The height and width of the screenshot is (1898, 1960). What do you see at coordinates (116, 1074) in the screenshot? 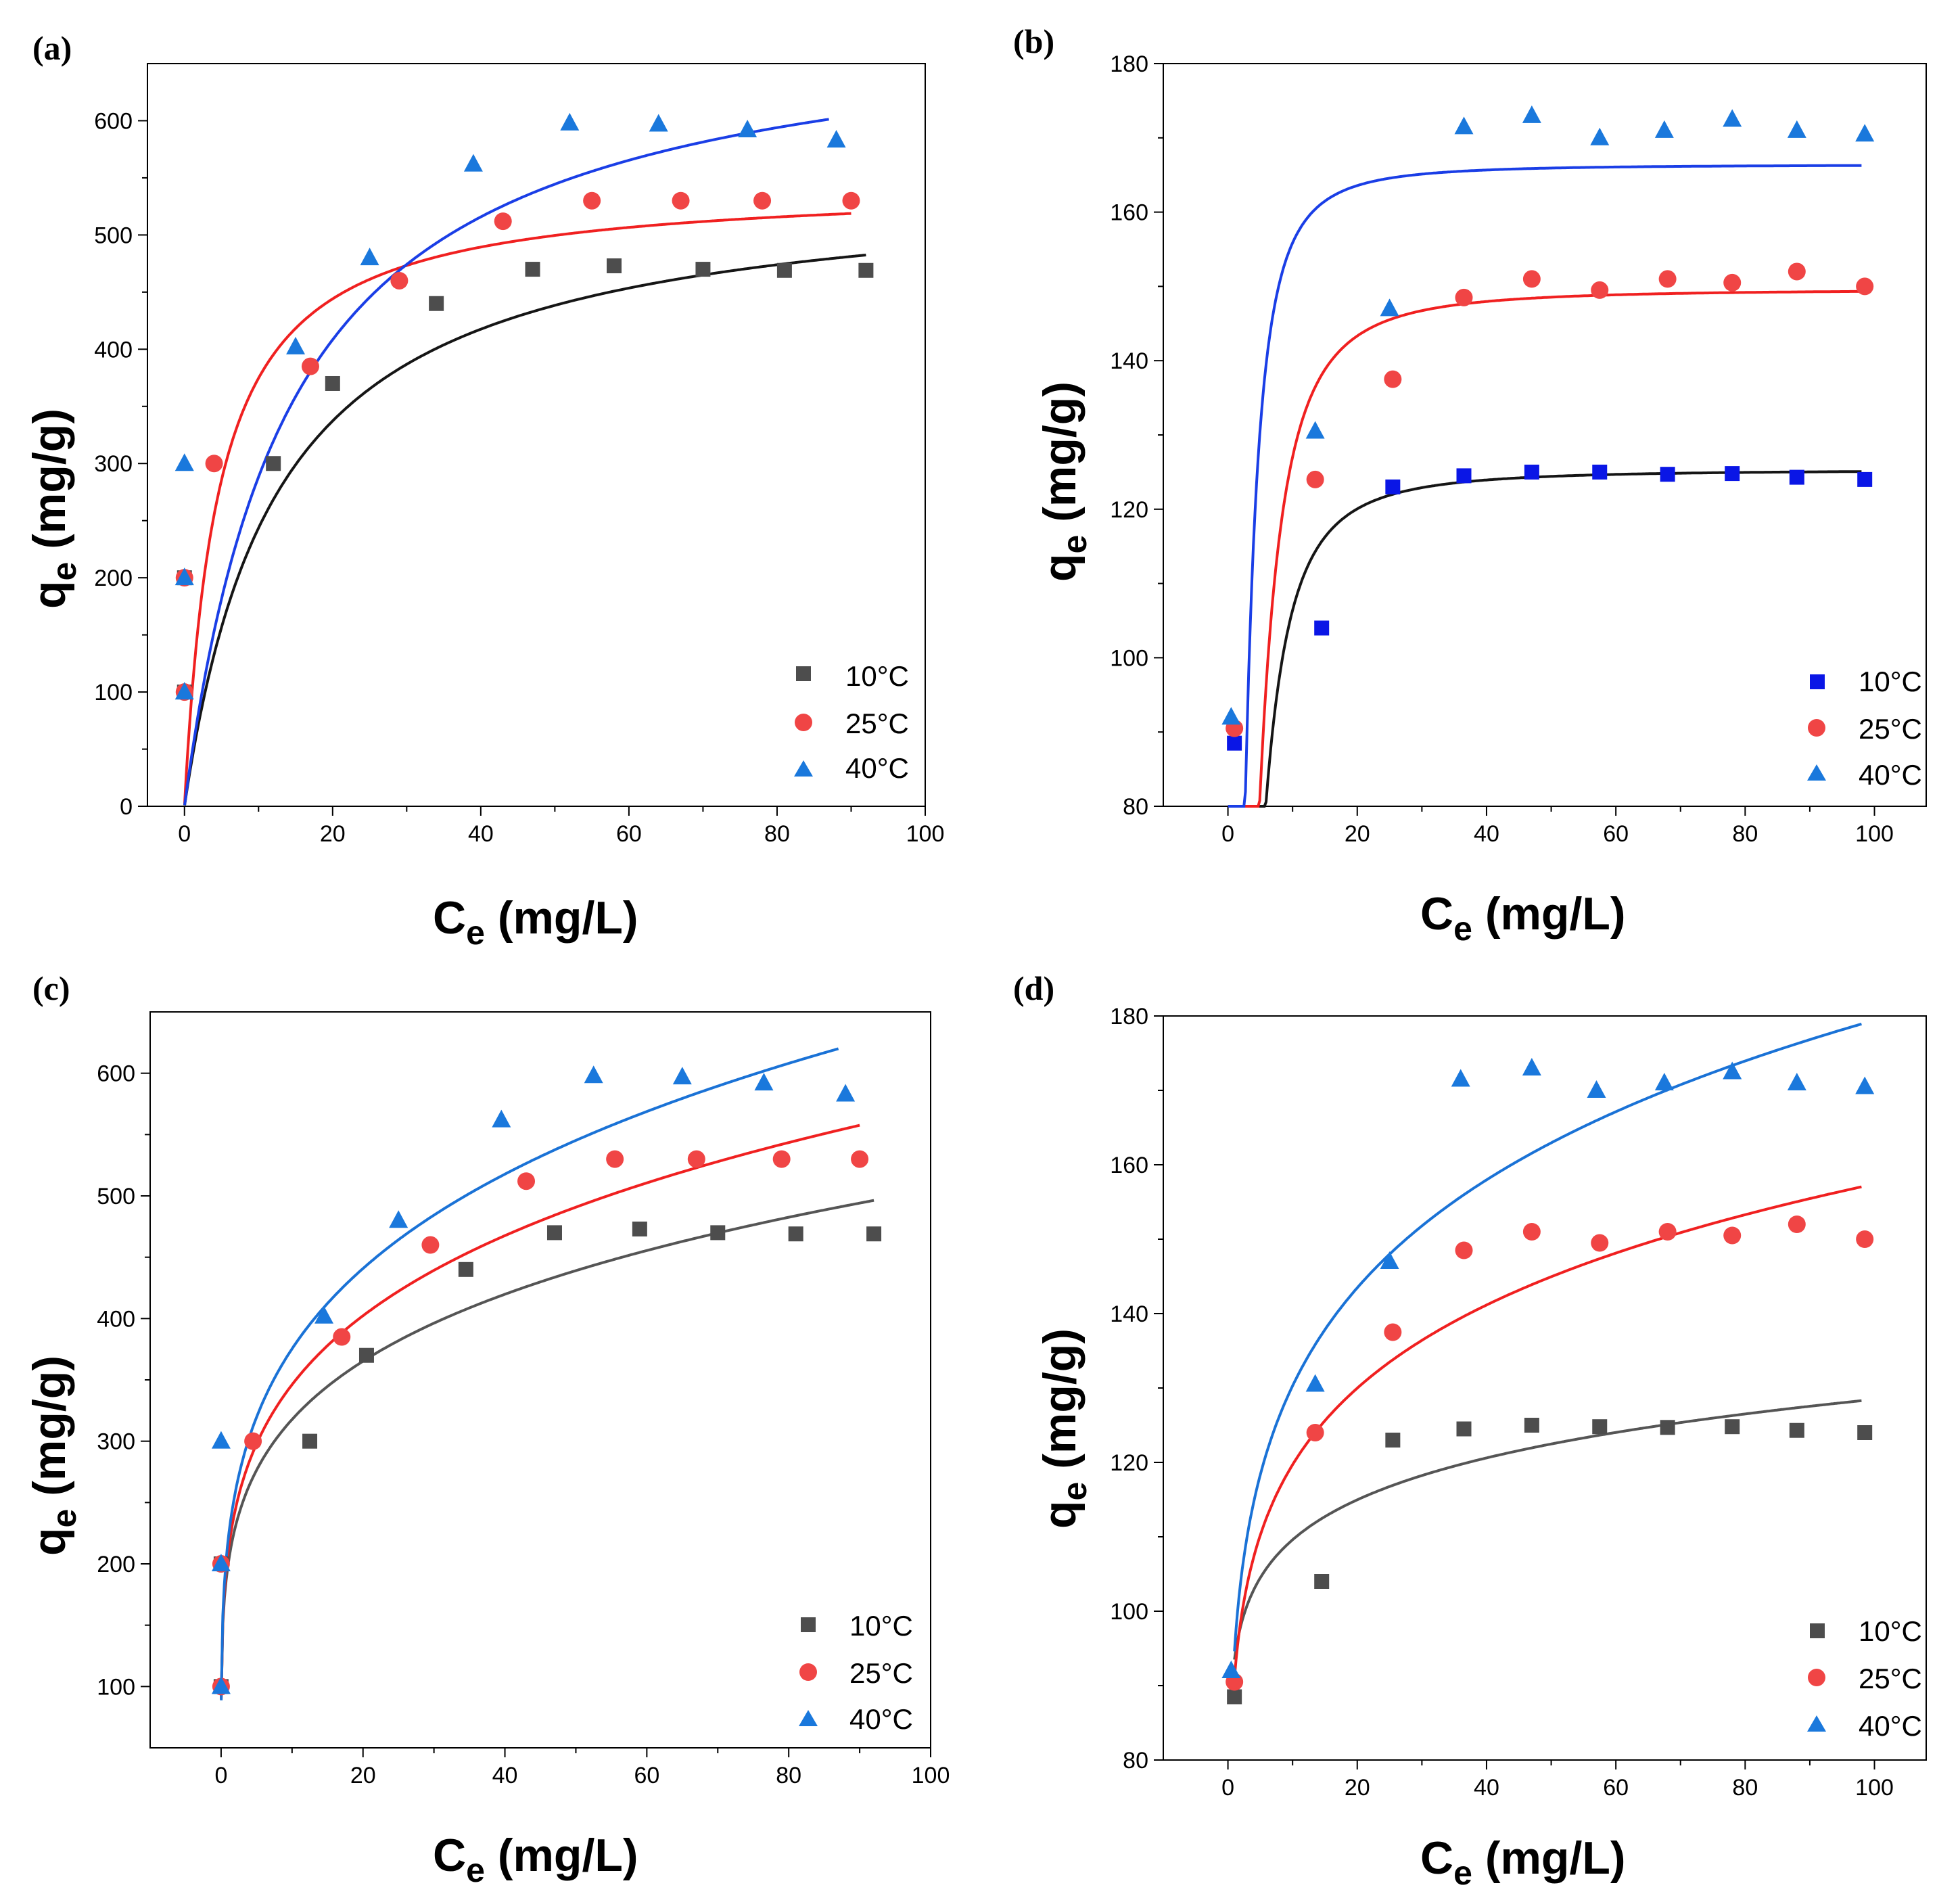
I see `y-tick-label: 600` at bounding box center [116, 1074].